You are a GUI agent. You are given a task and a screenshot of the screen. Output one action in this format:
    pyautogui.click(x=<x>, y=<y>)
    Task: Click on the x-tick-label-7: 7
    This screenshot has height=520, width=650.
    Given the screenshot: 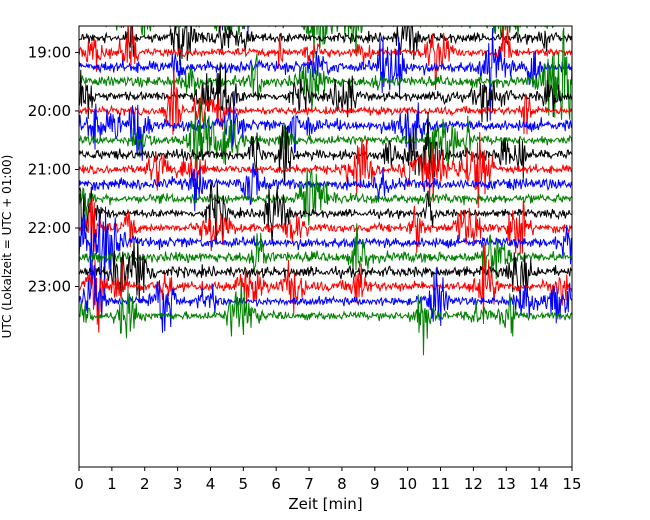 What is the action you would take?
    pyautogui.click(x=309, y=484)
    